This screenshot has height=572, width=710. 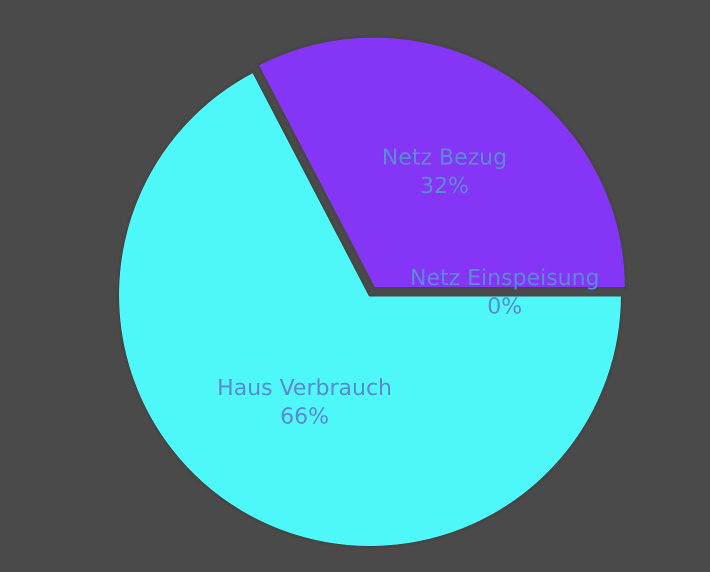 I want to click on slice-label: Netz Bezug, so click(x=445, y=157).